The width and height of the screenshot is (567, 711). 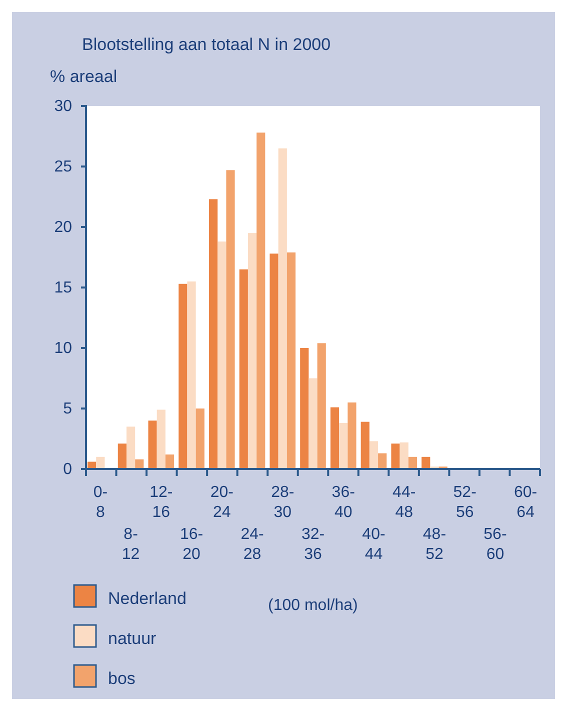 I want to click on x-tick-label: 56-60, so click(x=495, y=544).